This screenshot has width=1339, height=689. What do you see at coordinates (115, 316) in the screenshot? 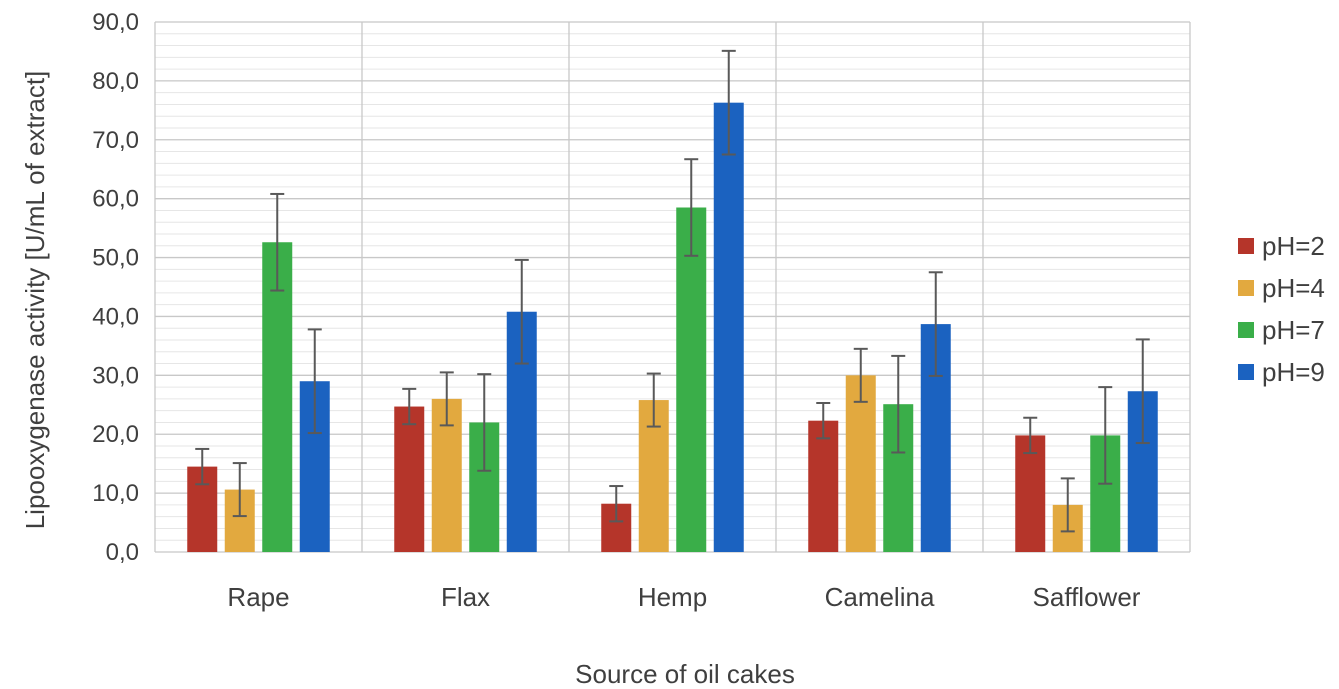
I see `y-tick-label: 40,0` at bounding box center [115, 316].